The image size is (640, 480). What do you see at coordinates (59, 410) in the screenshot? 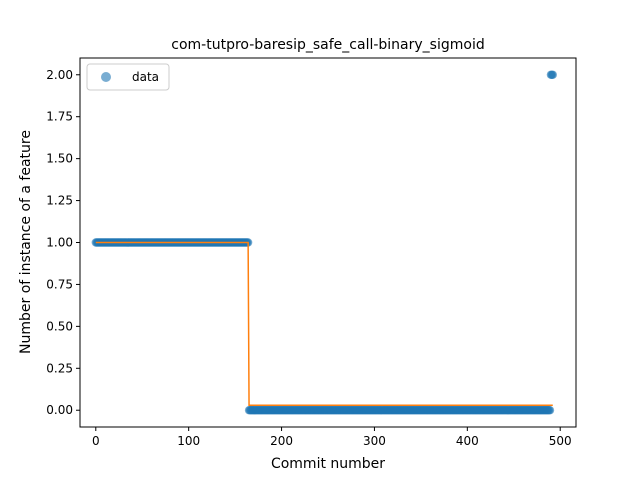
I see `y-tick-label: 0.00` at bounding box center [59, 410].